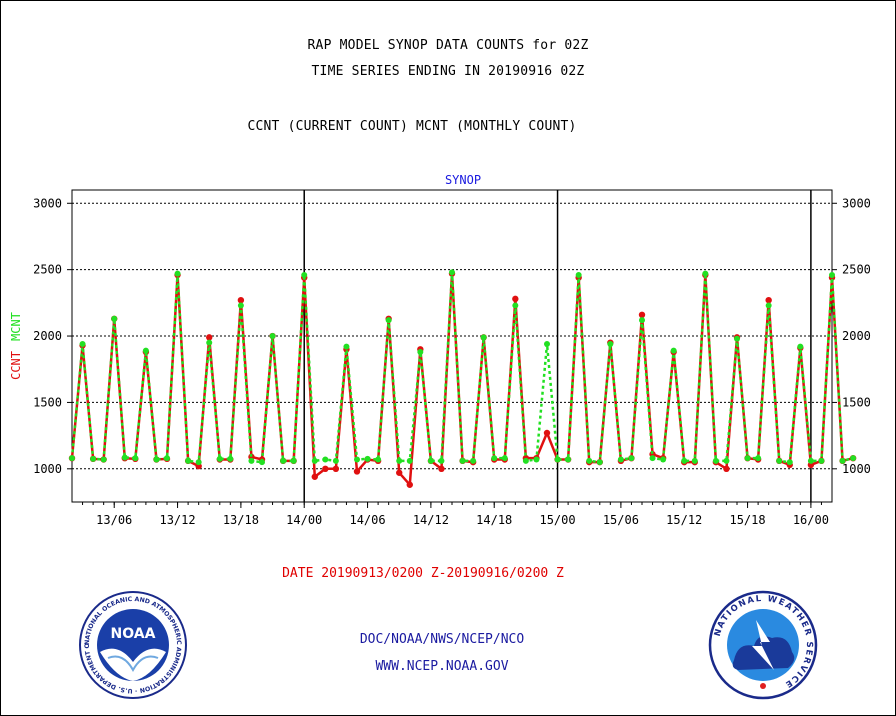 Image resolution: width=896 pixels, height=716 pixels. What do you see at coordinates (448, 45) in the screenshot?
I see `chart-title-line1: RAP MODEL SYNOP DATA COUNTS for 02Z` at bounding box center [448, 45].